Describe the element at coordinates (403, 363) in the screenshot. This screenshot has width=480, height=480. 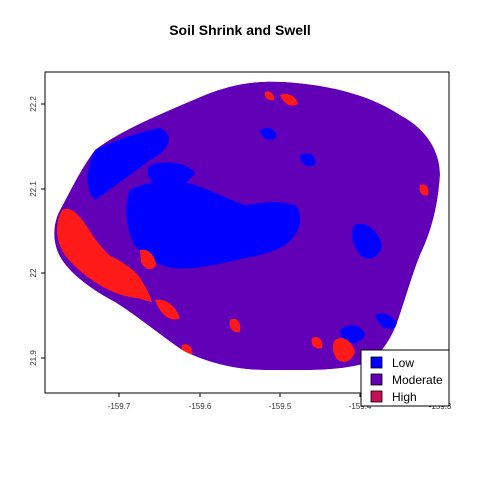
I see `legend-label-low: Low` at that location.